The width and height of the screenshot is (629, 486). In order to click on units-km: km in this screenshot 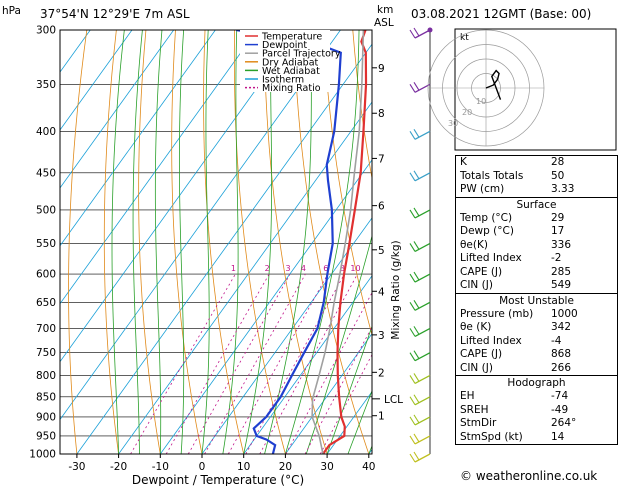, I will do `click(385, 10)`.